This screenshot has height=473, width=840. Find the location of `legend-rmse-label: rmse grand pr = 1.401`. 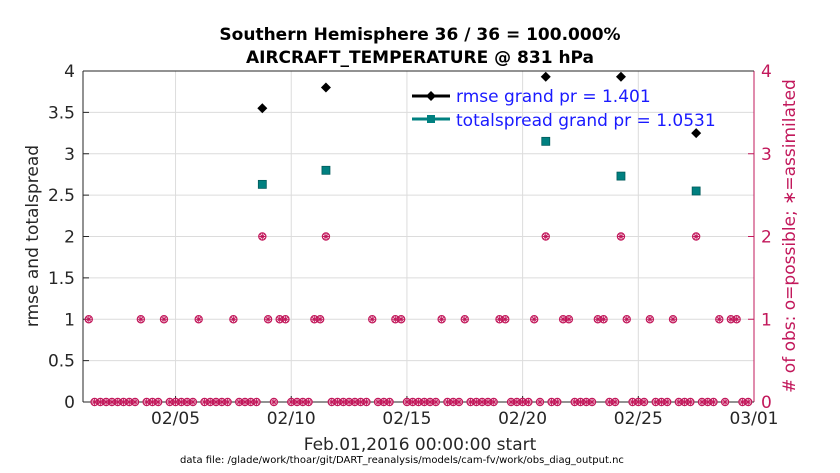

legend-rmse-label: rmse grand pr = 1.401 is located at coordinates (553, 97).